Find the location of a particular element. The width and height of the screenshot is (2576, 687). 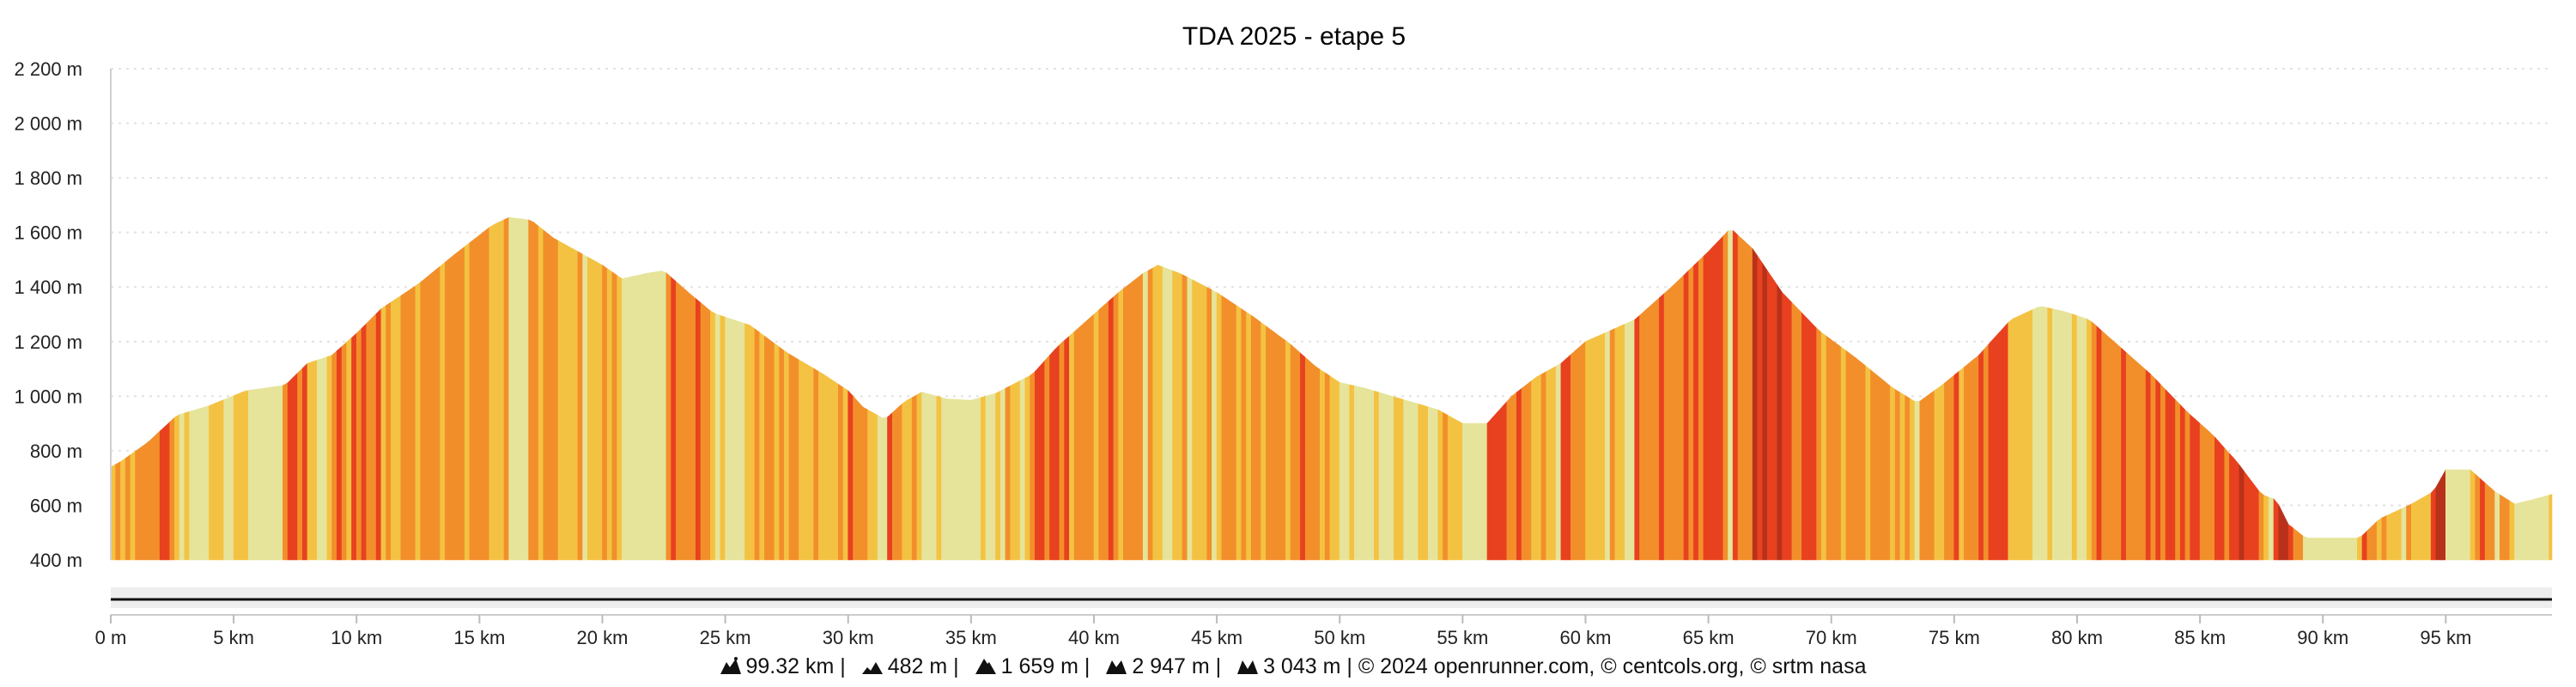

x-axis-scrollbar is located at coordinates (1331, 597).